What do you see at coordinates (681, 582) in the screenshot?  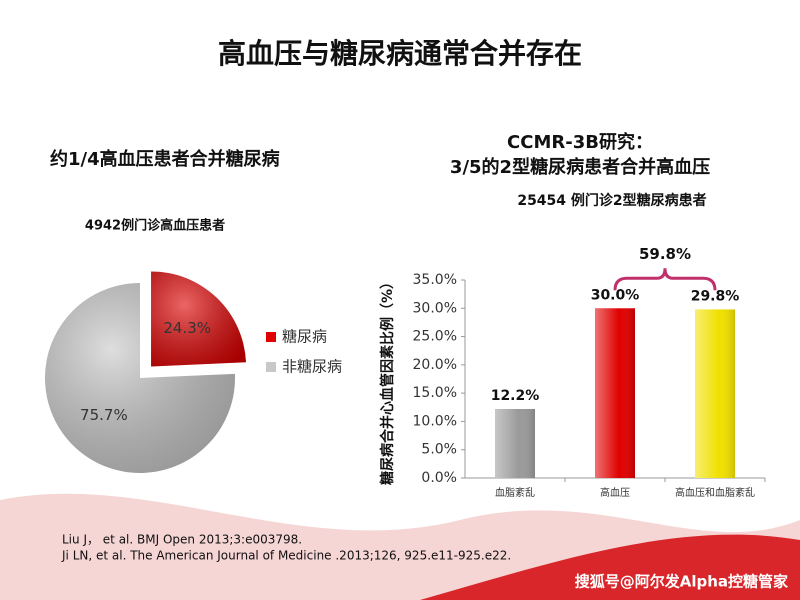 I see `watermark: 搜狐号@阿尔发Alpha控糖管家` at bounding box center [681, 582].